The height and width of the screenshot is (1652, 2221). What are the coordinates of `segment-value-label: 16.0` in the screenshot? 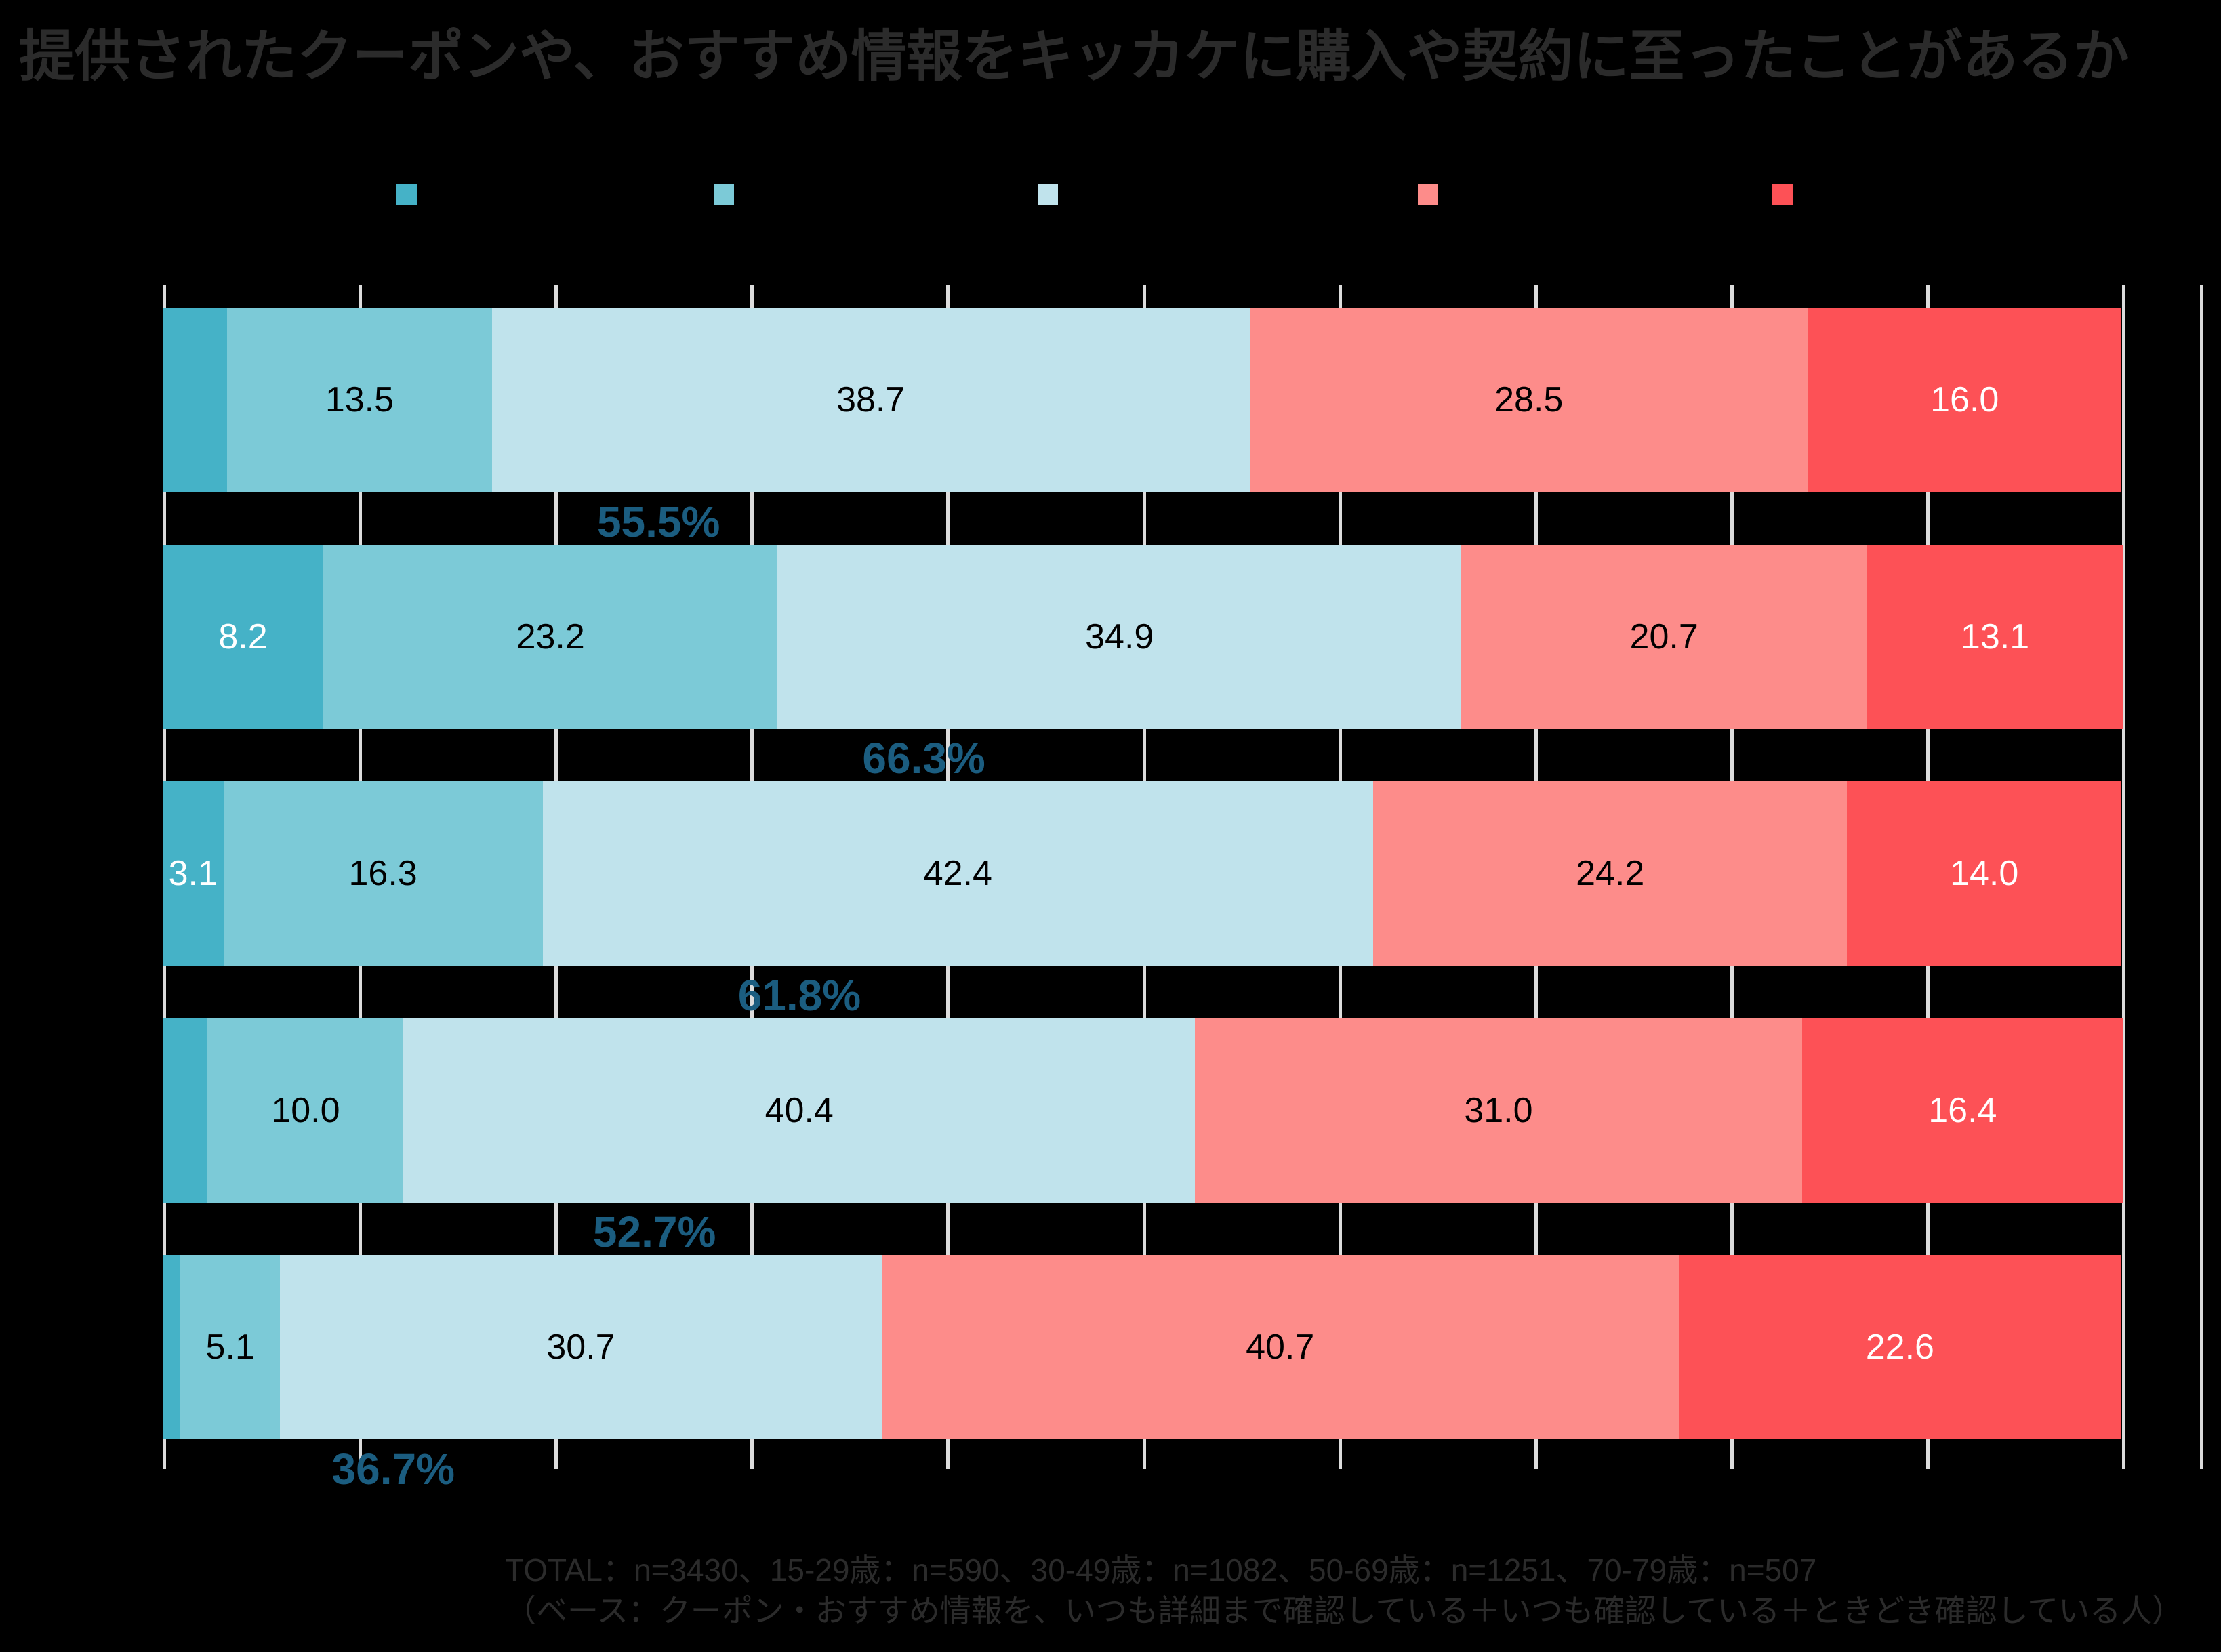 It's located at (1964, 399).